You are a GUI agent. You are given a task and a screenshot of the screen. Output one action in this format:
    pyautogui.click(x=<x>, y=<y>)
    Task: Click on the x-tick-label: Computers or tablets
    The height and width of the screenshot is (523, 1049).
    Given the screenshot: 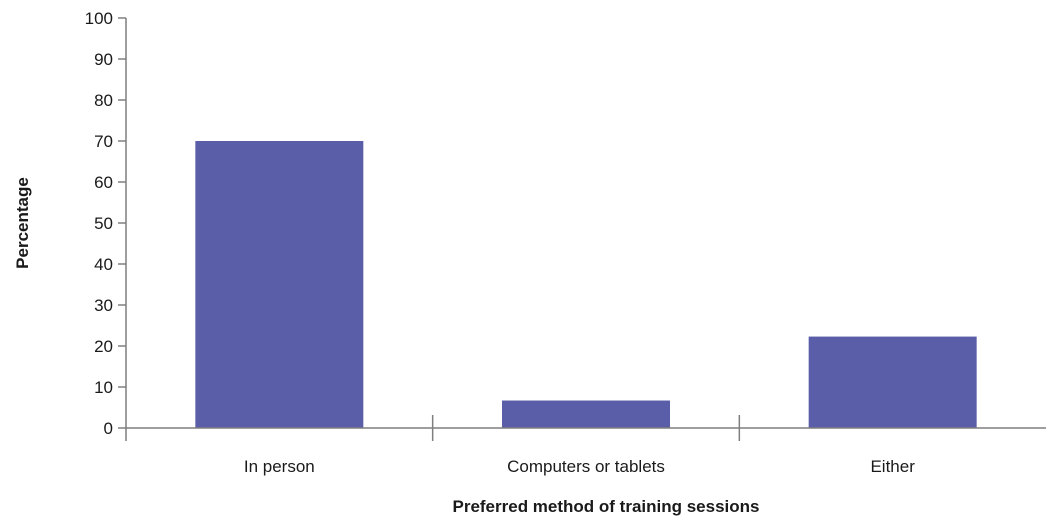 What is the action you would take?
    pyautogui.click(x=586, y=466)
    